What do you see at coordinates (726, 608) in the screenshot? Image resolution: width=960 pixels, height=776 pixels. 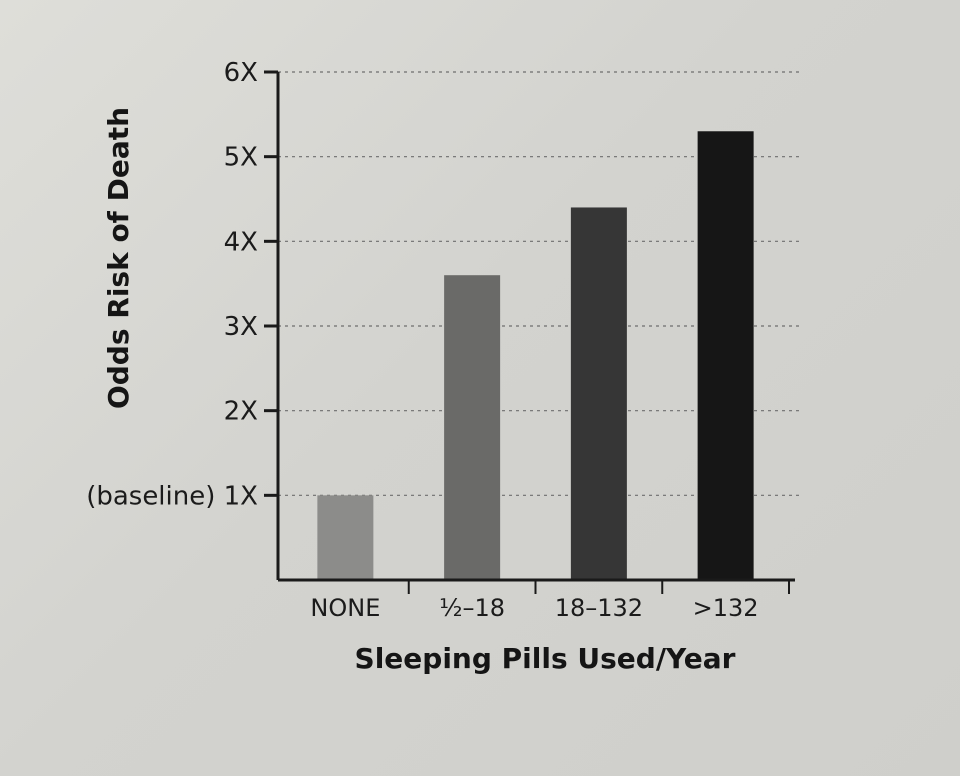 I see `x-tick-label: >132` at bounding box center [726, 608].